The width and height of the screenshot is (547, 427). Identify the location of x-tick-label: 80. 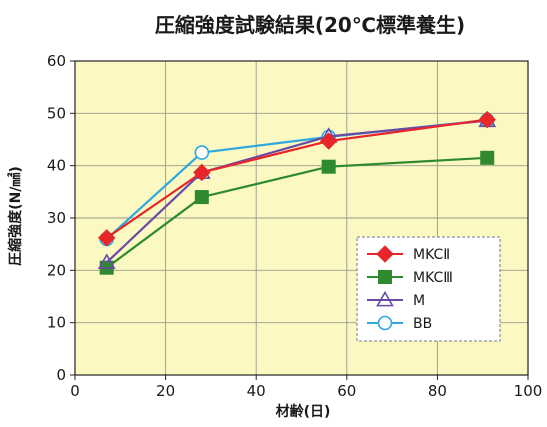
(437, 391).